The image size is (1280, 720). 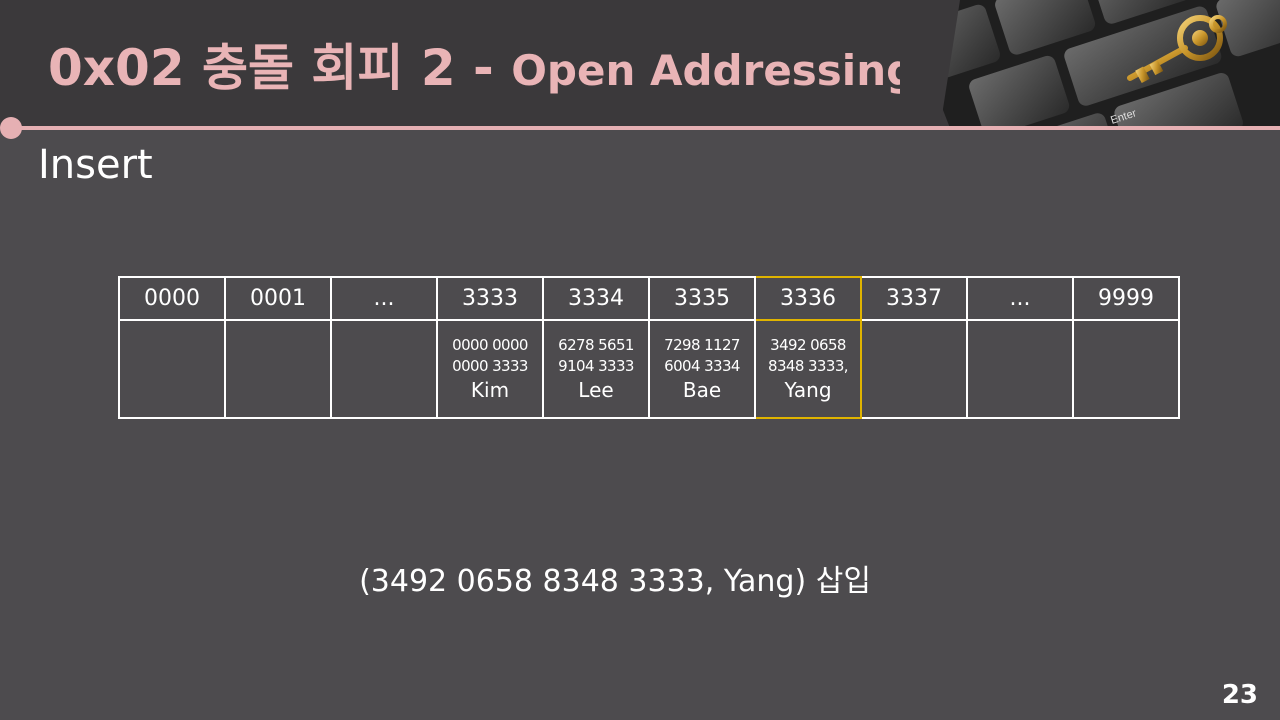 What do you see at coordinates (1239, 695) in the screenshot?
I see `page-number: 23` at bounding box center [1239, 695].